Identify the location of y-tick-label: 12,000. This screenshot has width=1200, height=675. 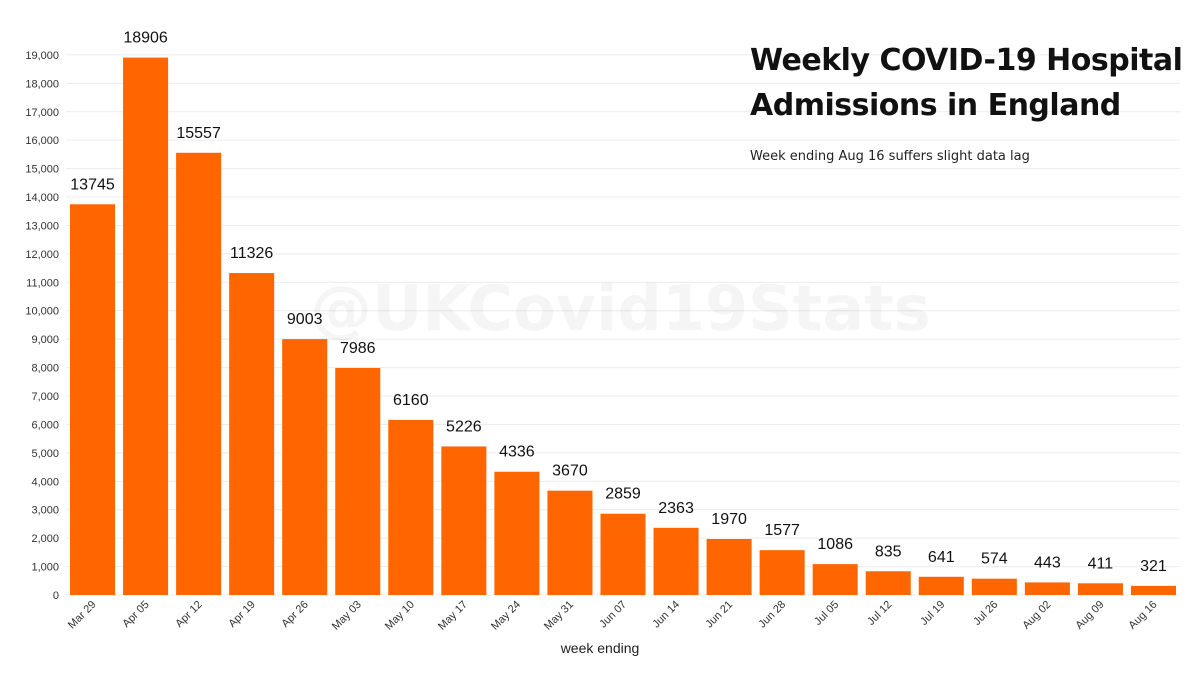
(42, 255).